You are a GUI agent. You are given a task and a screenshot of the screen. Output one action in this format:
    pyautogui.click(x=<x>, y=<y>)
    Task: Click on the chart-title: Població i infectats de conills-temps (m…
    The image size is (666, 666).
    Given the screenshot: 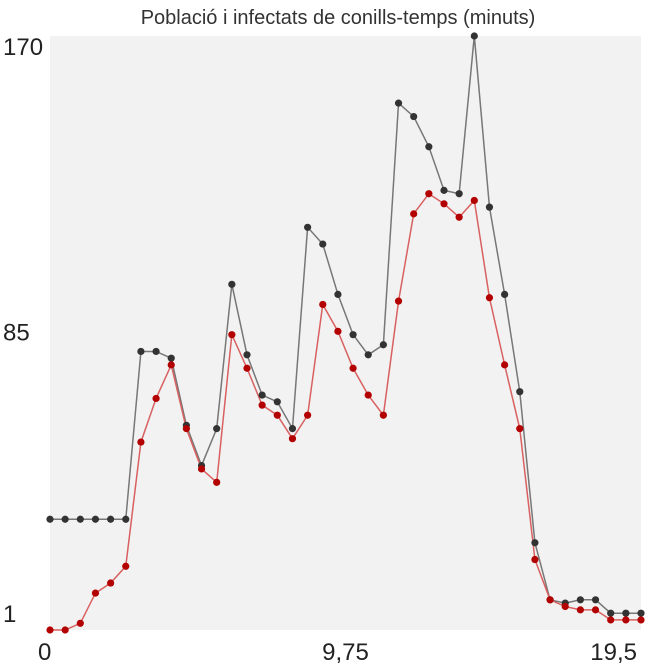 What is the action you would take?
    pyautogui.click(x=338, y=18)
    